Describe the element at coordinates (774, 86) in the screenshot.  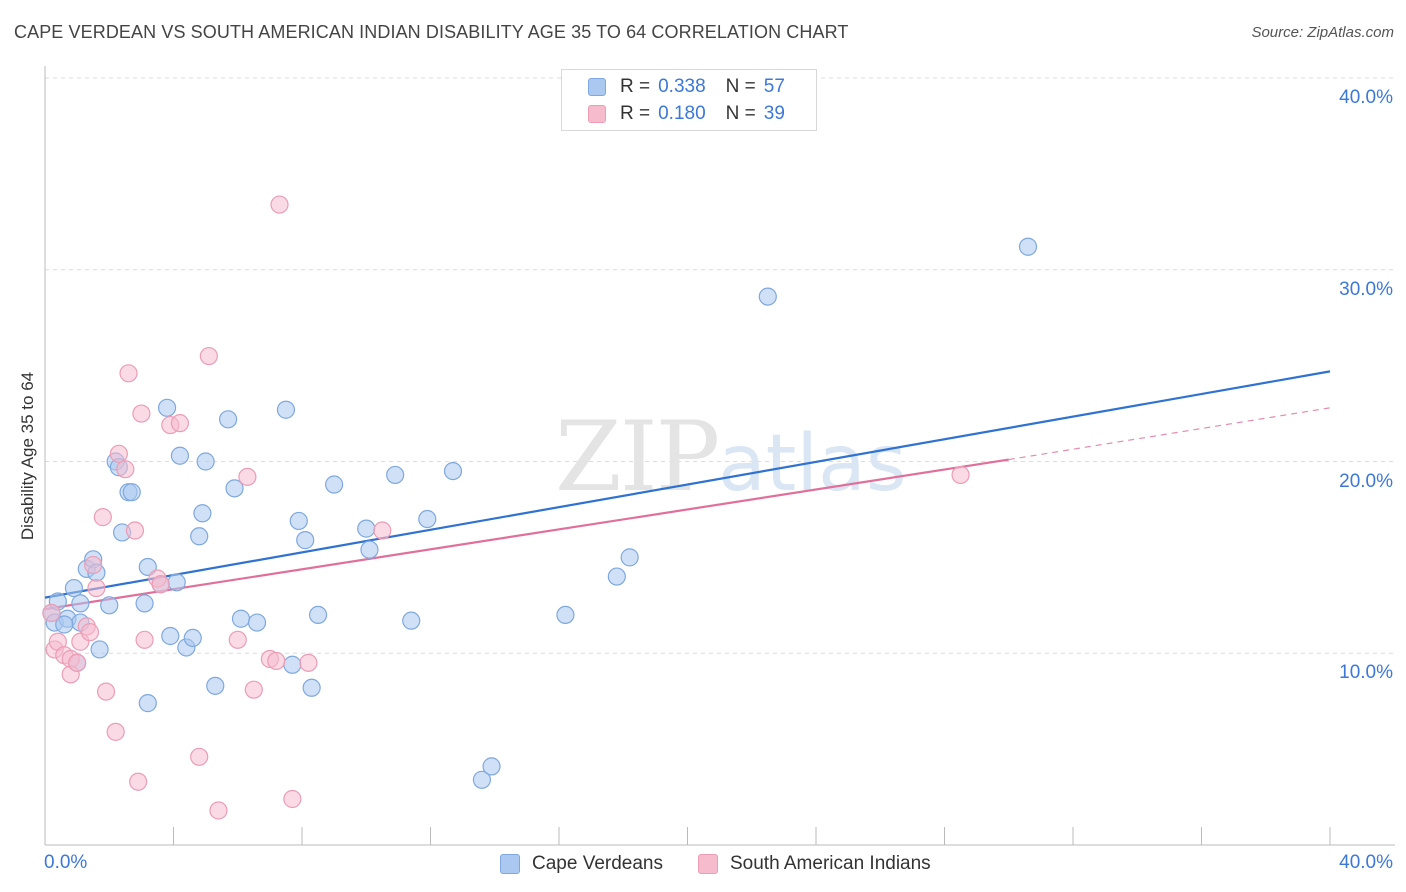
I see `legend-n-value: 57` at that location.